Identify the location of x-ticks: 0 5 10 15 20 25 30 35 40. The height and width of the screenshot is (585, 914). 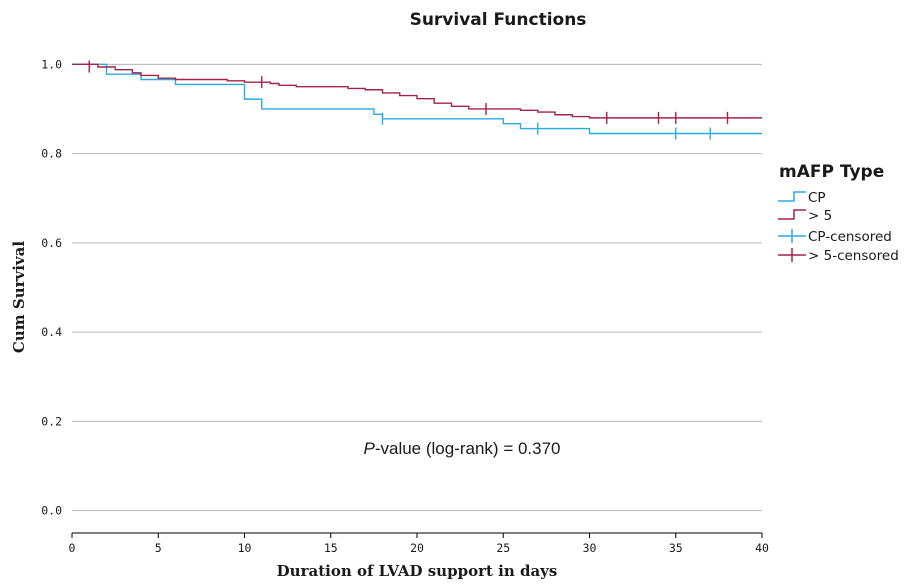
(419, 544).